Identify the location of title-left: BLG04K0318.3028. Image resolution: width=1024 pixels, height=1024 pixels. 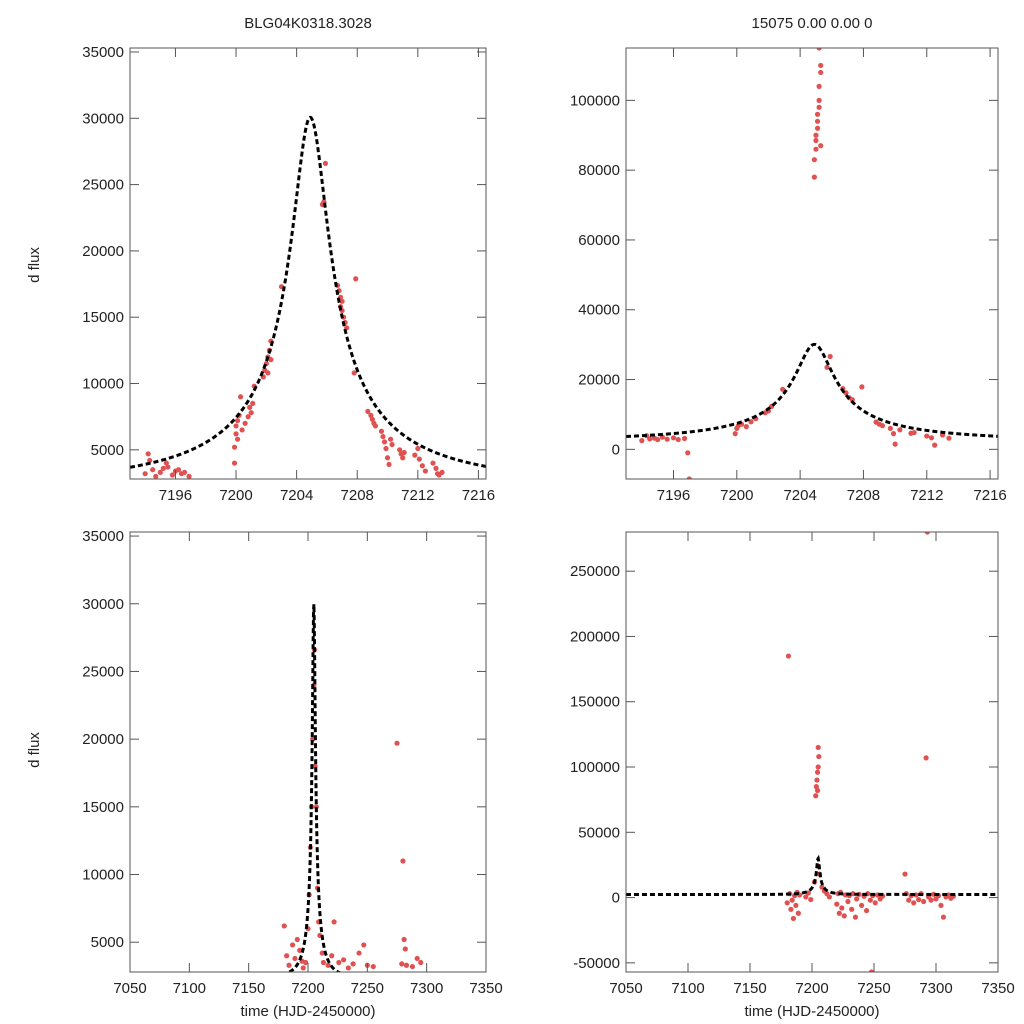
(308, 23).